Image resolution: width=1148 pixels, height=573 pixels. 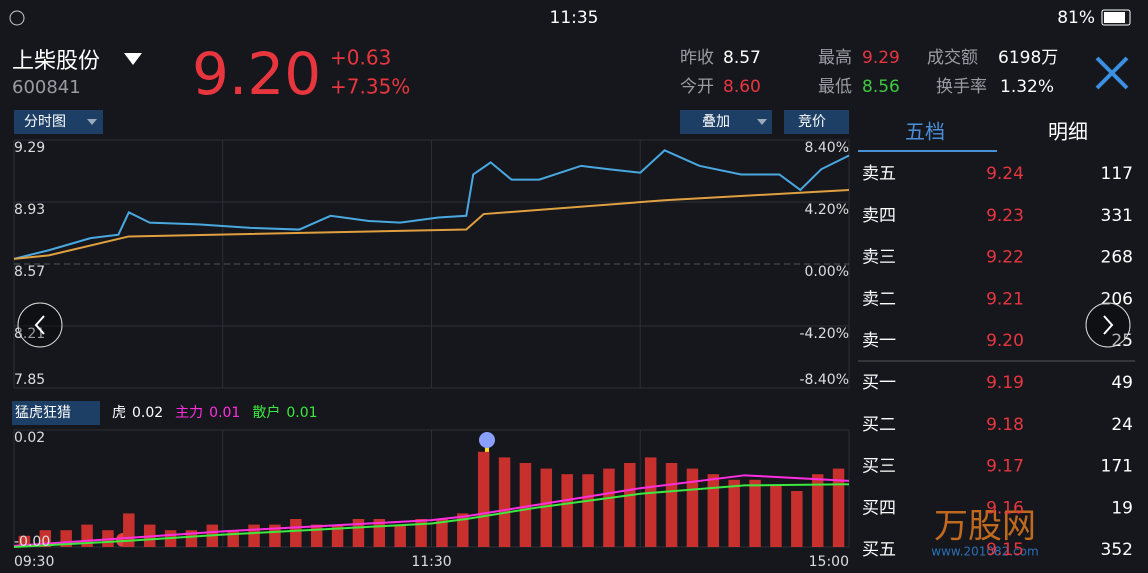 I want to click on view-button, so click(x=58, y=122).